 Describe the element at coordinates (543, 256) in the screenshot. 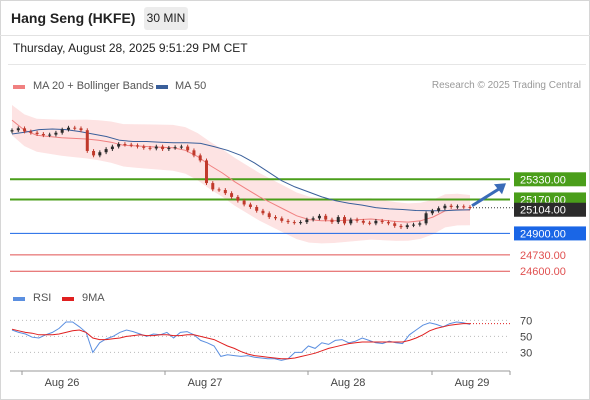

I see `level-label: 24730.00` at that location.